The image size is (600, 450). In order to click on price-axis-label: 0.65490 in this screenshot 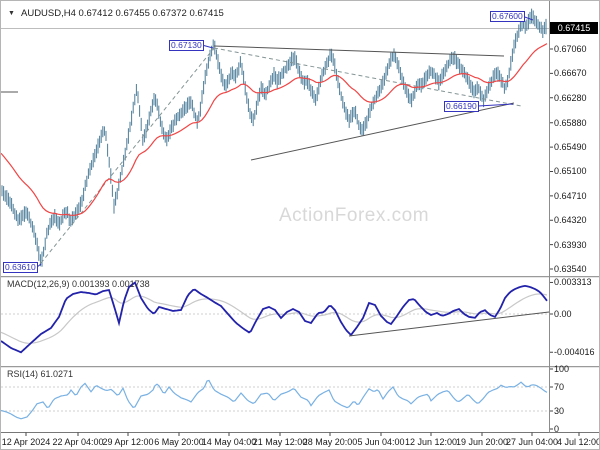, I will do `click(570, 147)`.